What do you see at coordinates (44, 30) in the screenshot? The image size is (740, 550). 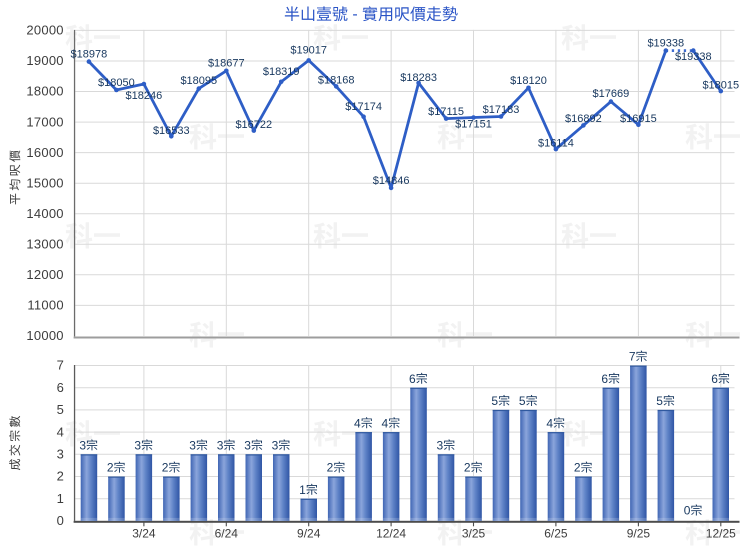 I see `svg-text: 20000` at bounding box center [44, 30].